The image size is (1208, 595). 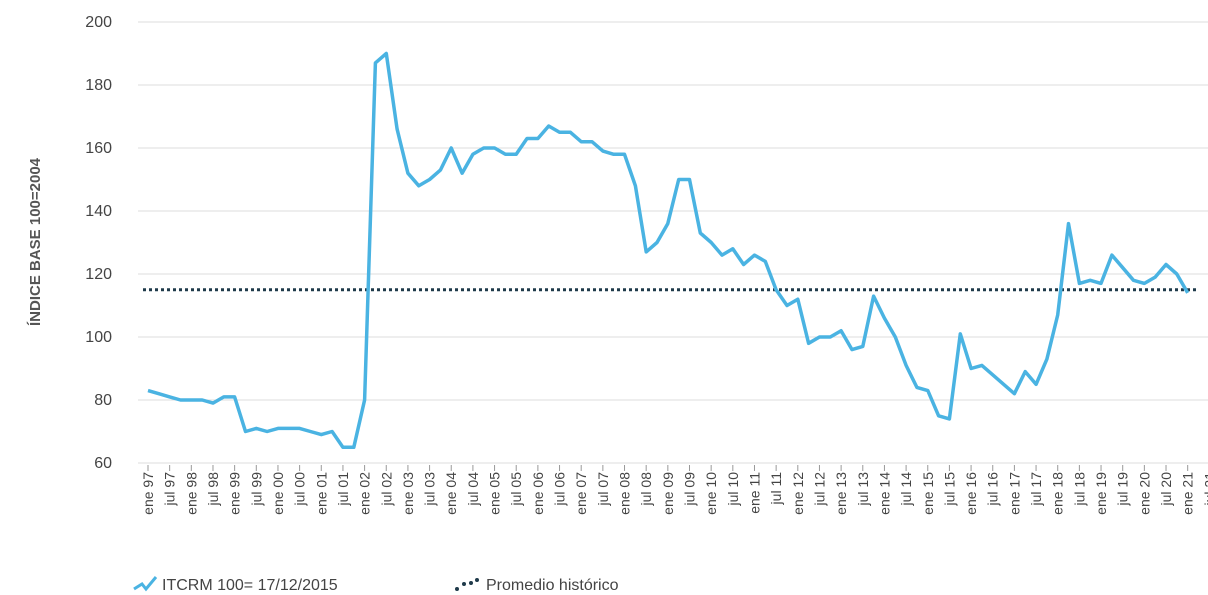 I want to click on x-tick-label: jul 13, so click(x=863, y=489).